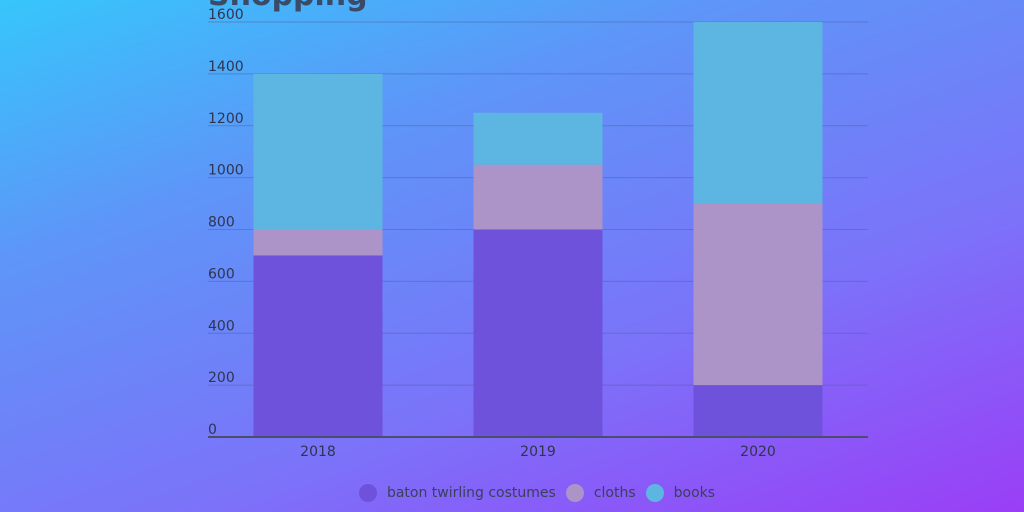 Image resolution: width=1024 pixels, height=512 pixels. I want to click on bar-baton-twirling-costumes-2019, so click(538, 333).